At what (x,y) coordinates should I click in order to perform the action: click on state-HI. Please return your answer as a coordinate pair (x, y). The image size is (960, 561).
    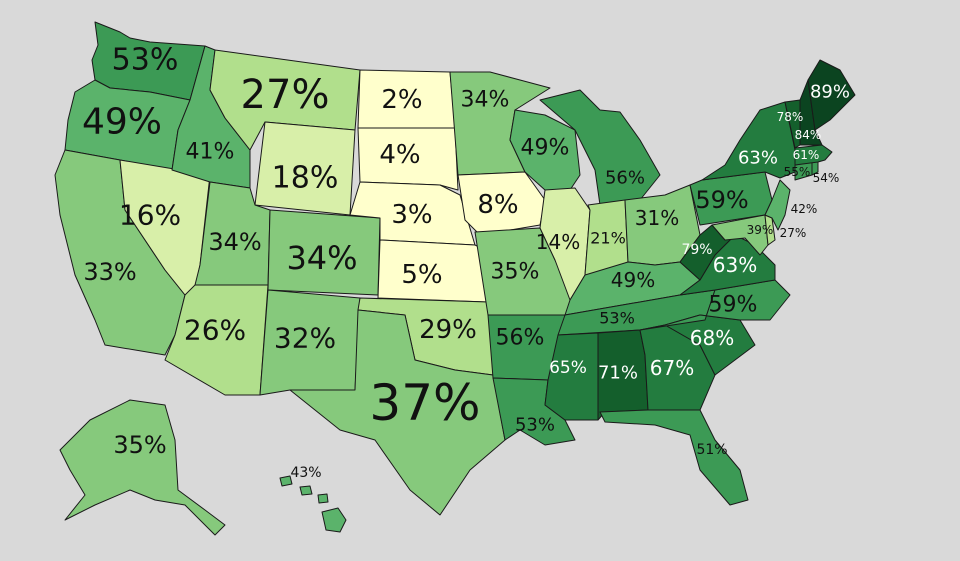
    Looking at the image, I should click on (313, 504).